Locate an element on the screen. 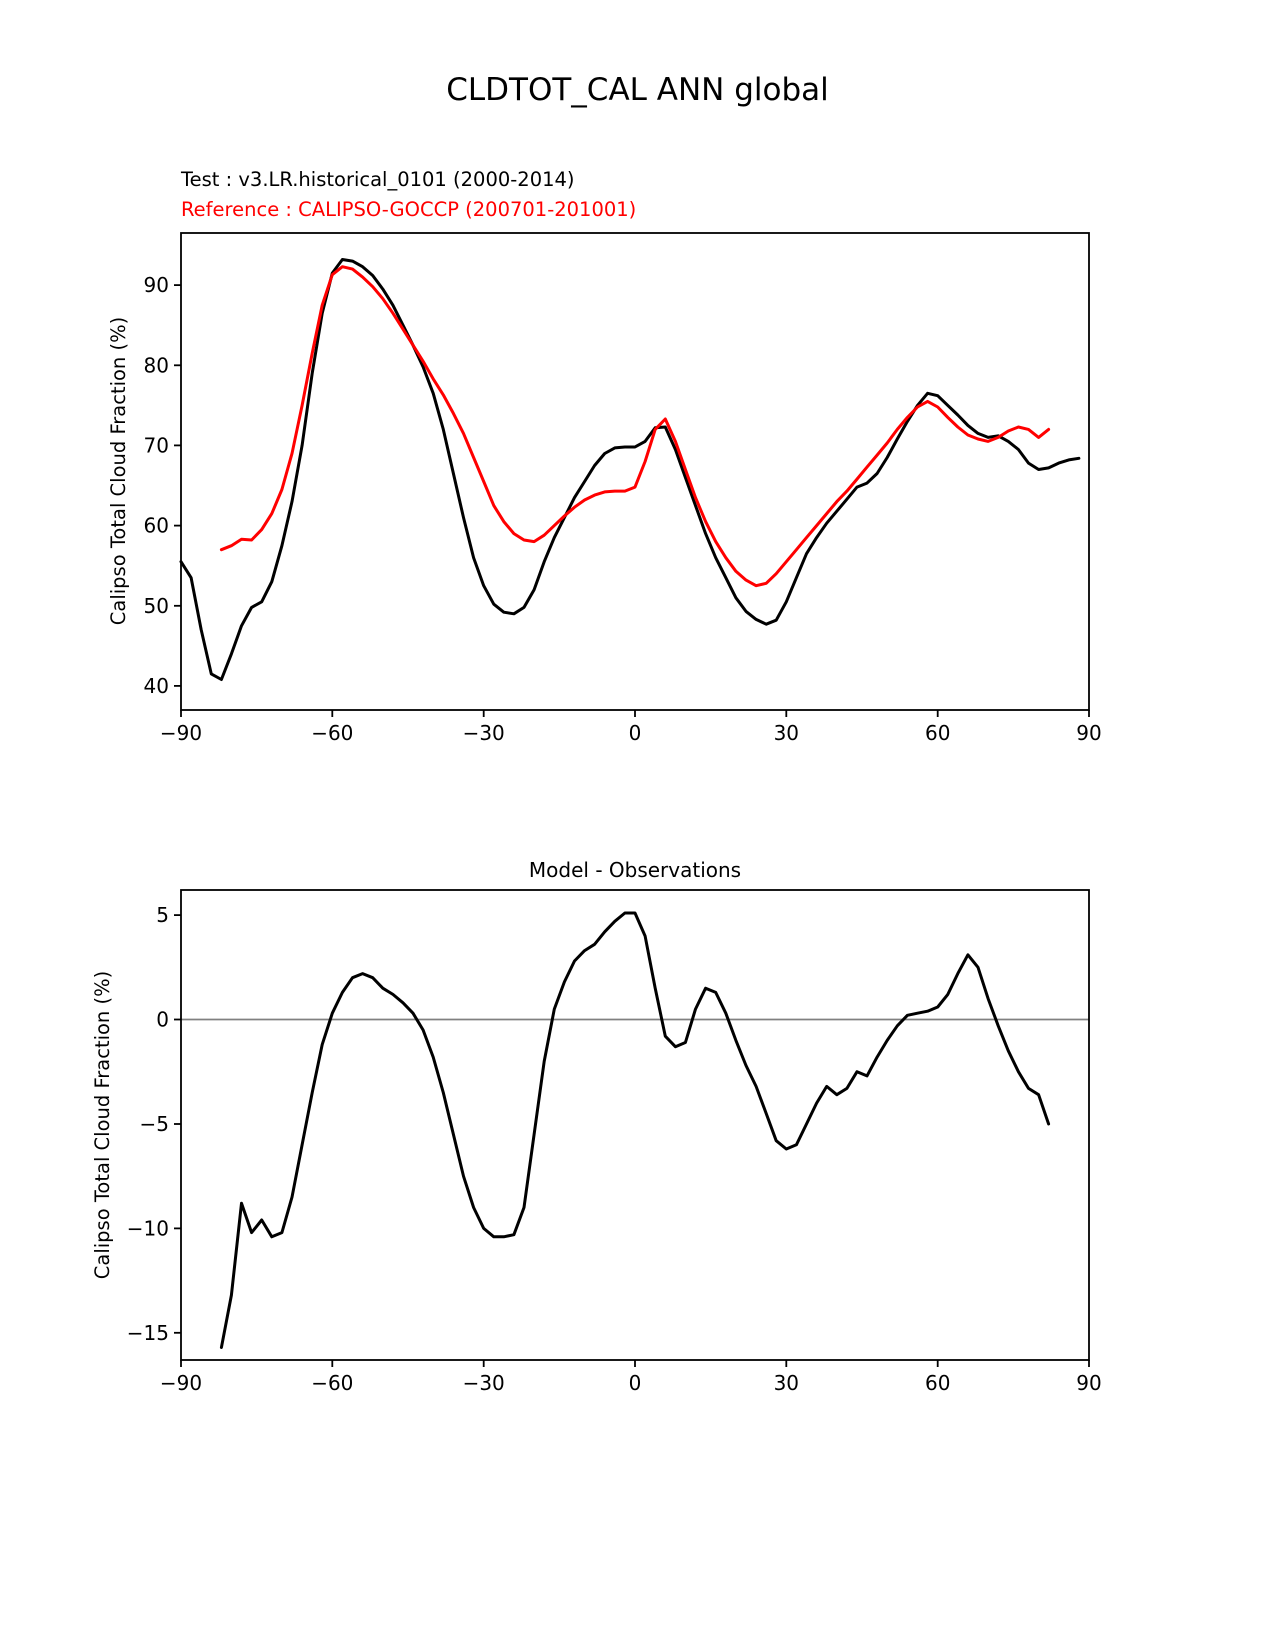 The image size is (1275, 1650). y-tick-label: 80 is located at coordinates (156, 365).